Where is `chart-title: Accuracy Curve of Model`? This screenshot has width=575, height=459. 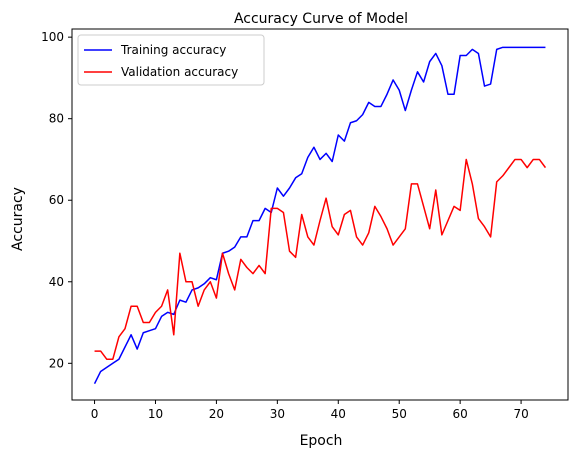
chart-title: Accuracy Curve of Model is located at coordinates (321, 19).